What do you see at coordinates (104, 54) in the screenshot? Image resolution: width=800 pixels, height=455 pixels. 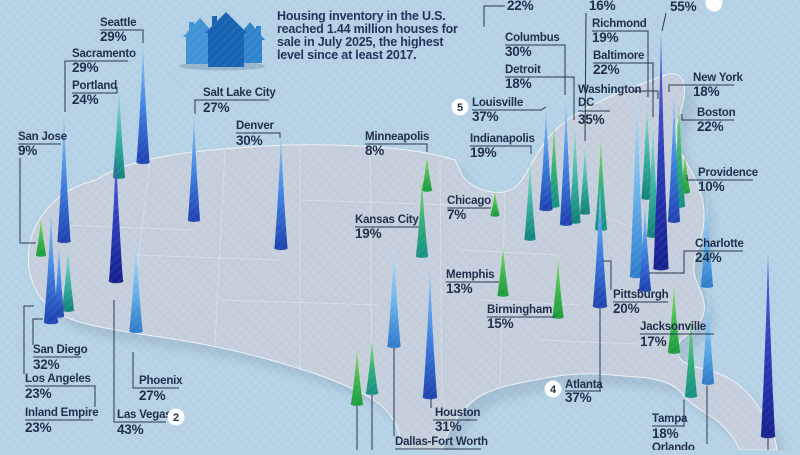 I see `city-name: Sacramento` at bounding box center [104, 54].